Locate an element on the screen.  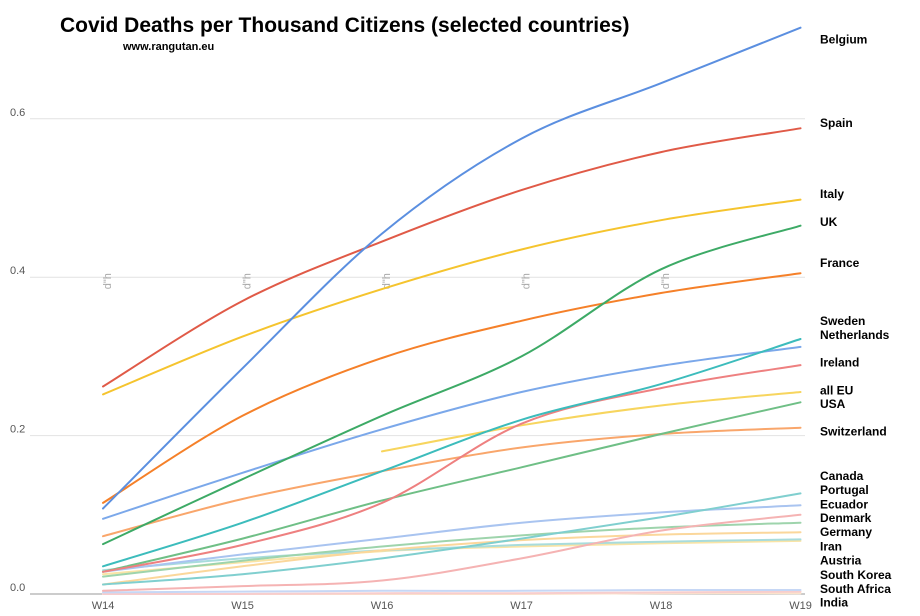
series-label-germany: Germany is located at coordinates (846, 532).